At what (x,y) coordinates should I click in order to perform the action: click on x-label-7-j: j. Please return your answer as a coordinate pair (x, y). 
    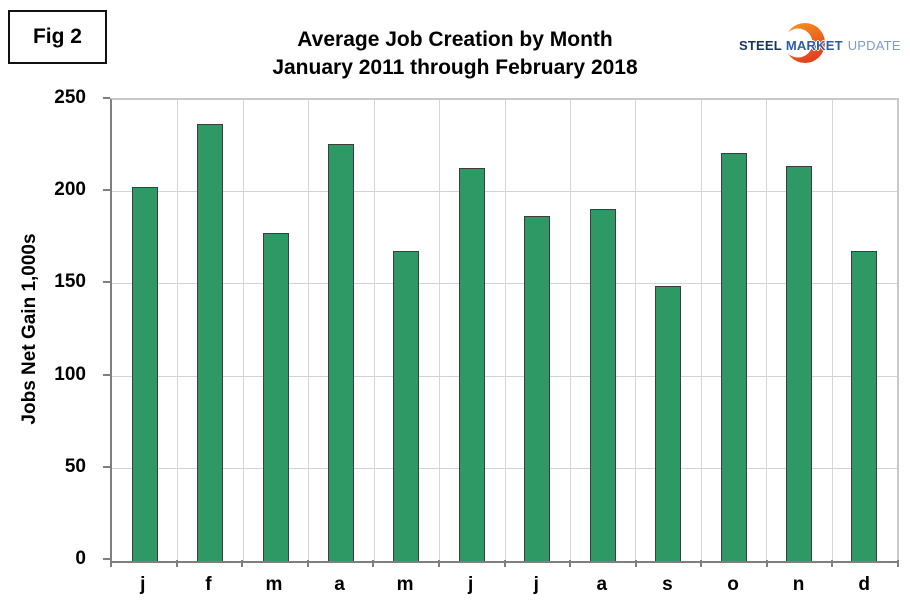
    Looking at the image, I should click on (536, 584).